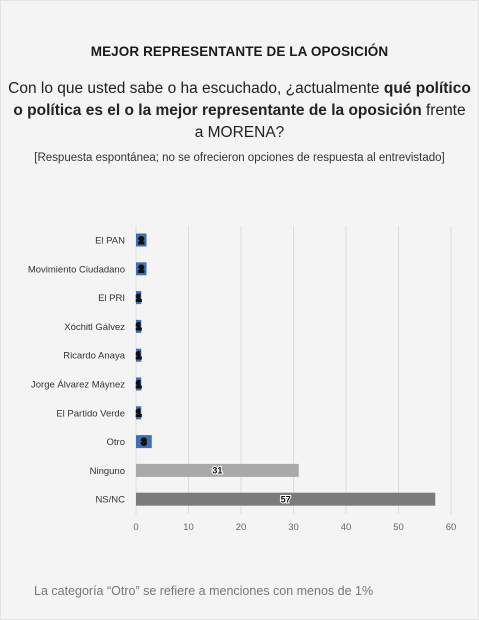 This screenshot has width=479, height=620. I want to click on x-tick-label: 40, so click(346, 527).